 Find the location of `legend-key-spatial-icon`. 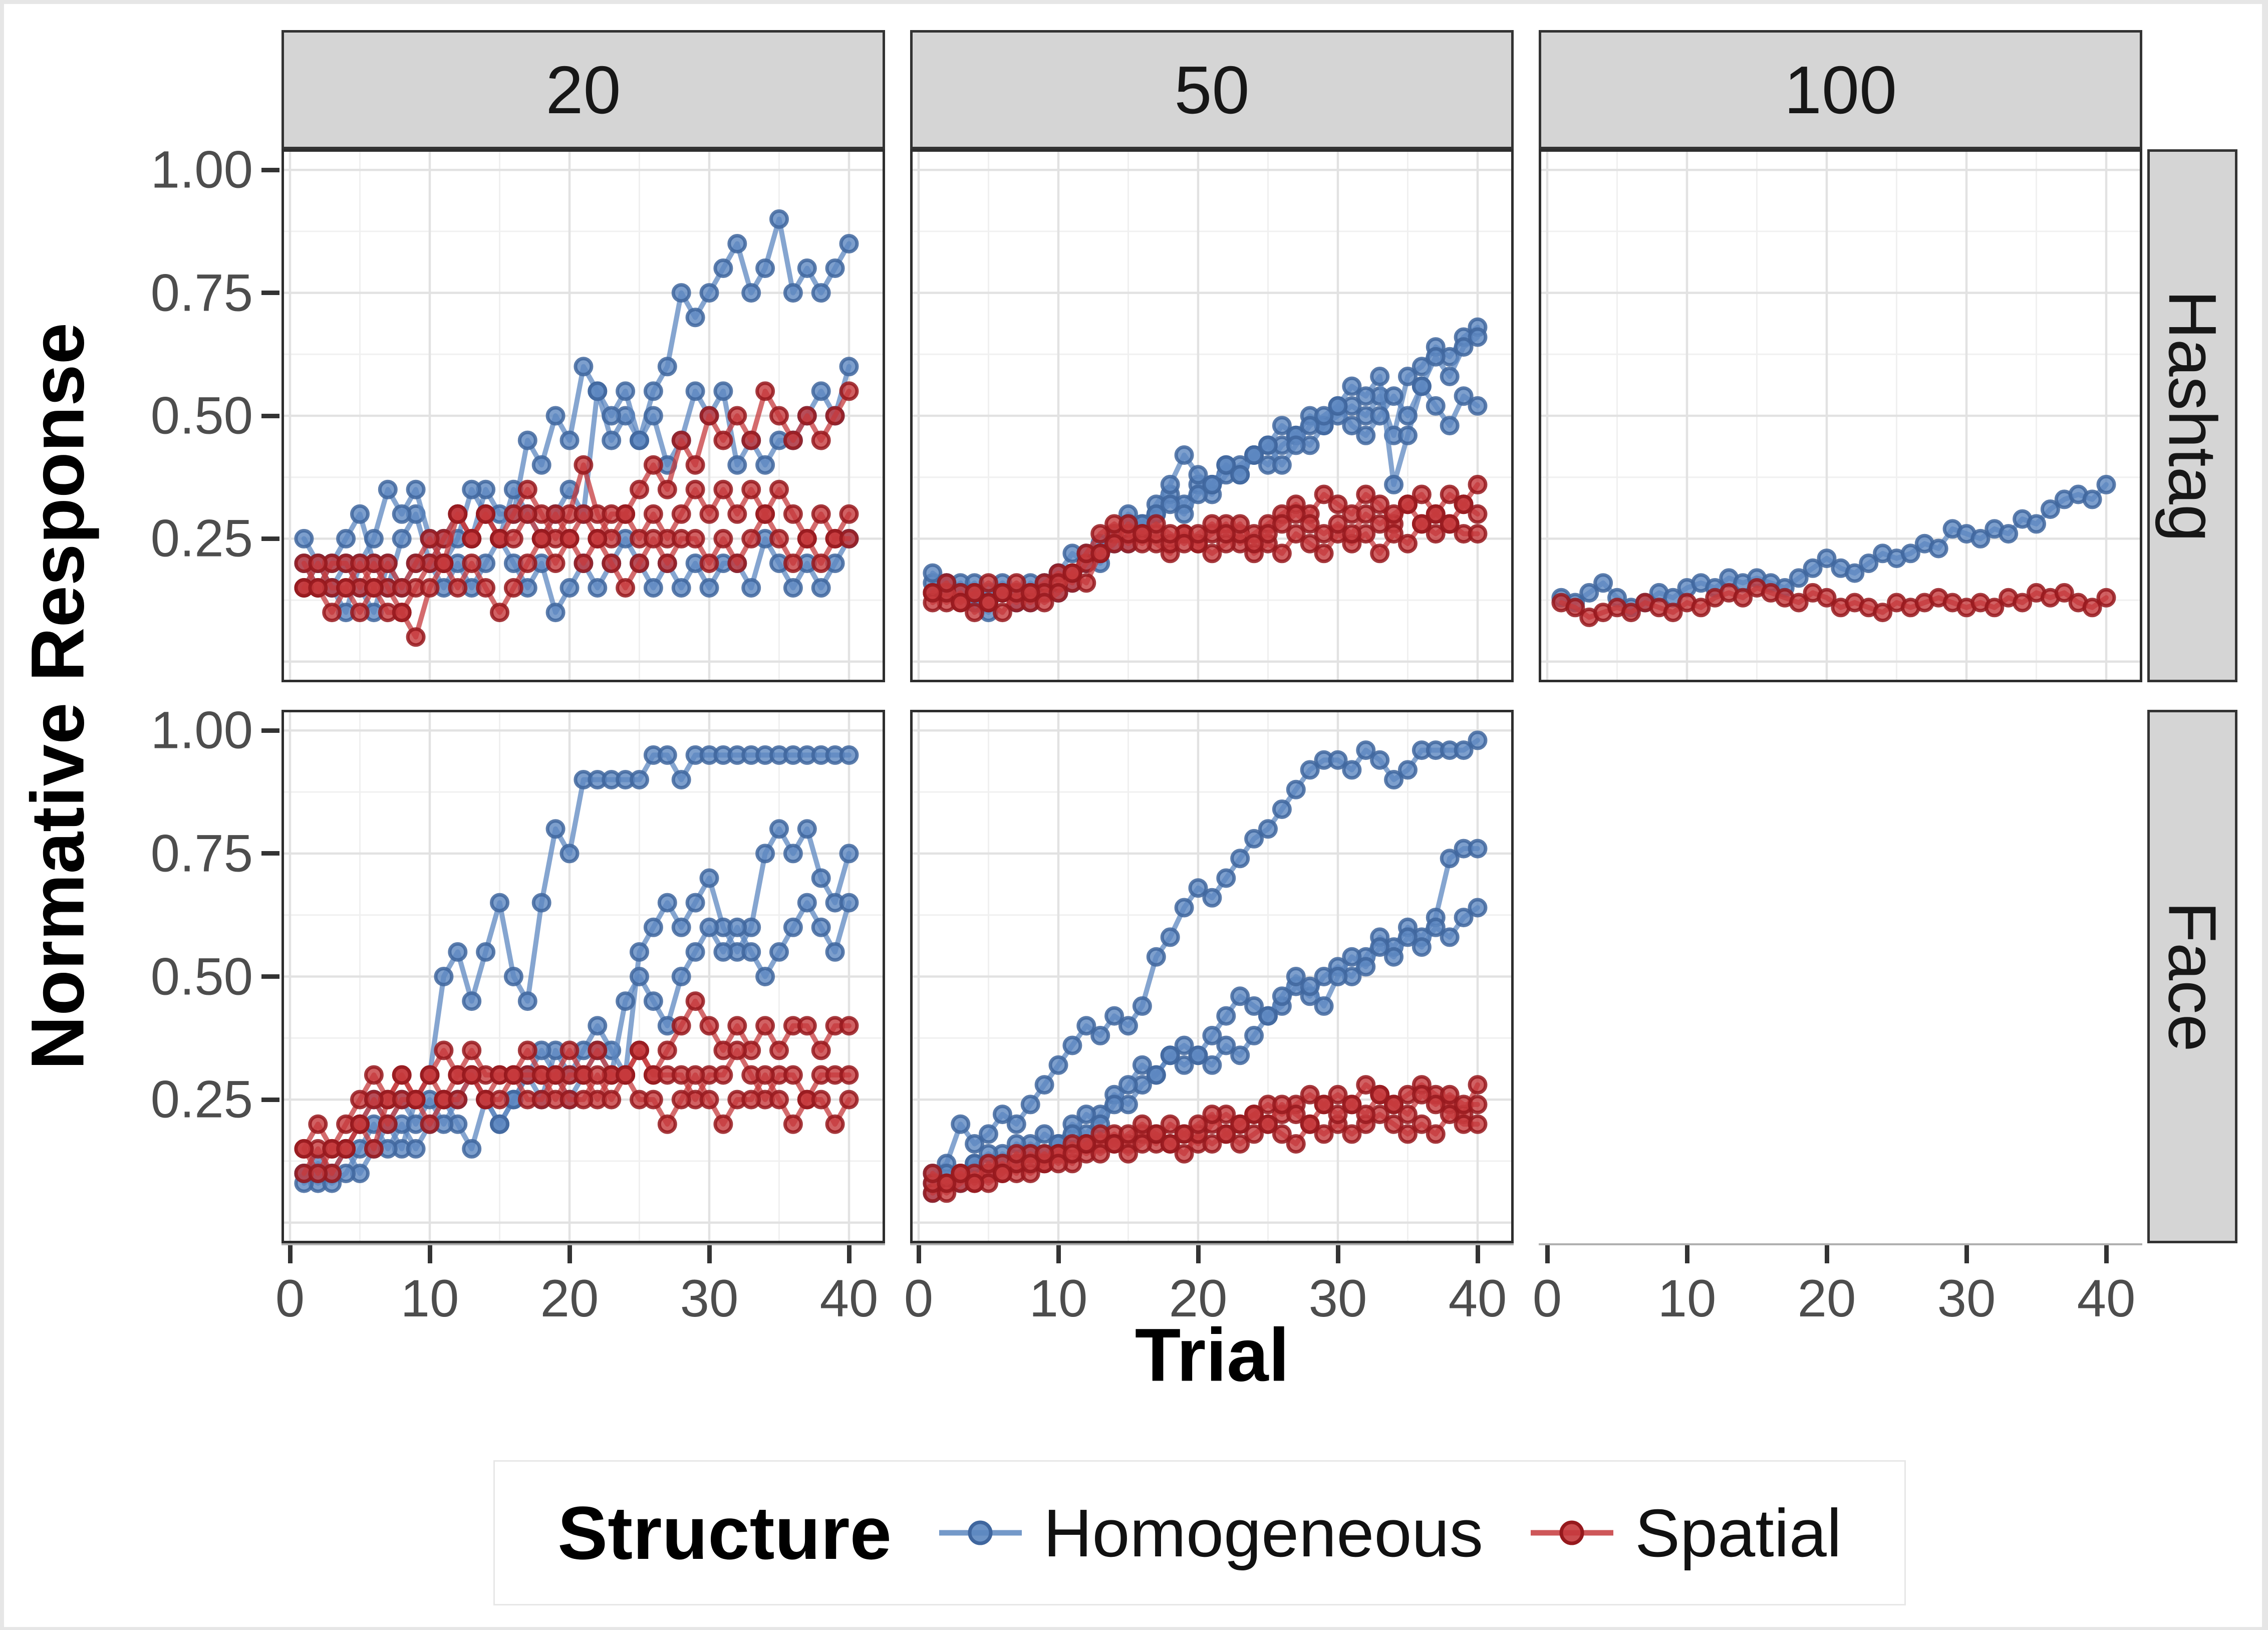

legend-key-spatial-icon is located at coordinates (1572, 1532).